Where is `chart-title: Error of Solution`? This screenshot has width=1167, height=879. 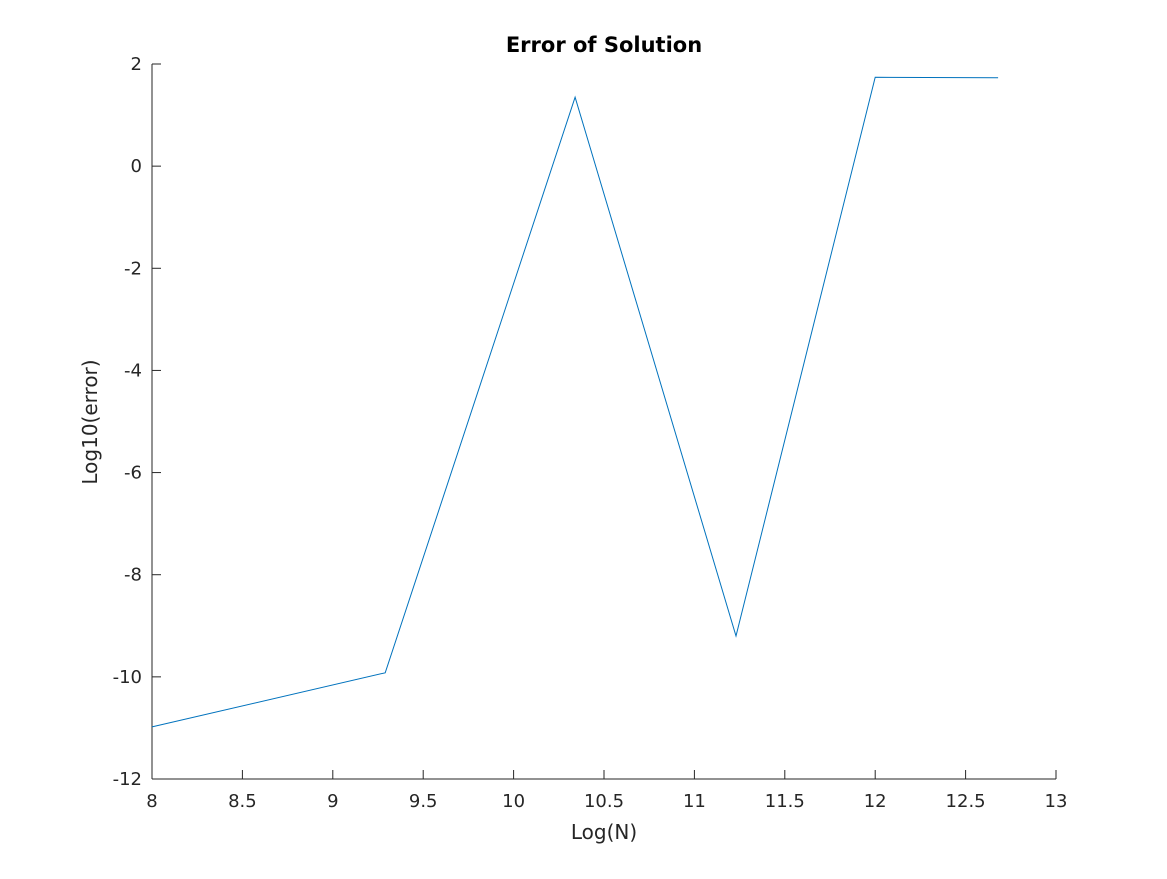
chart-title: Error of Solution is located at coordinates (604, 45).